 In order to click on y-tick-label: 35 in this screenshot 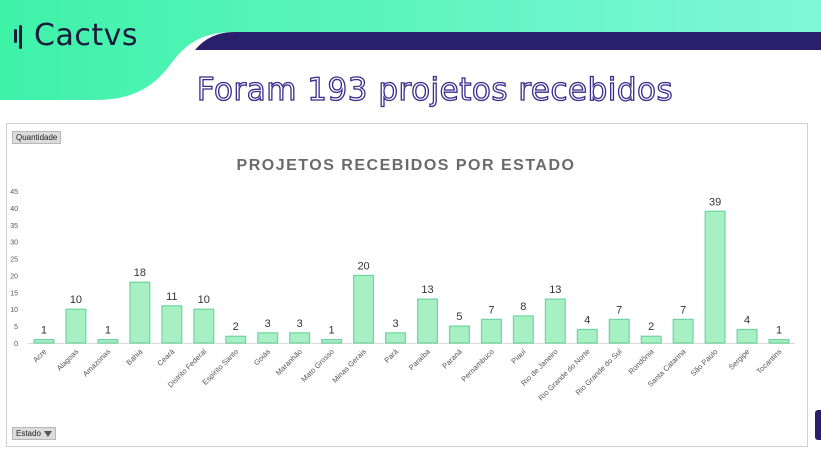, I will do `click(14, 226)`.